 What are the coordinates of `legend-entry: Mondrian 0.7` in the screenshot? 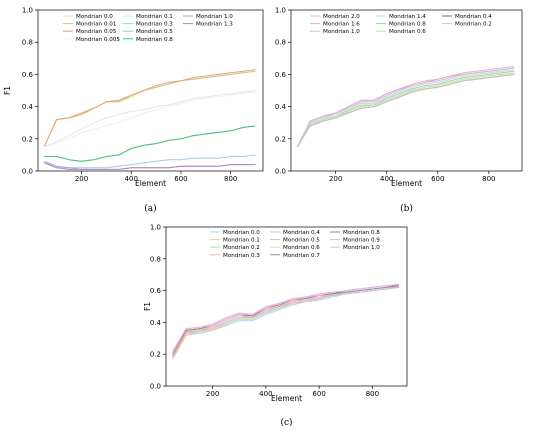 It's located at (295, 256).